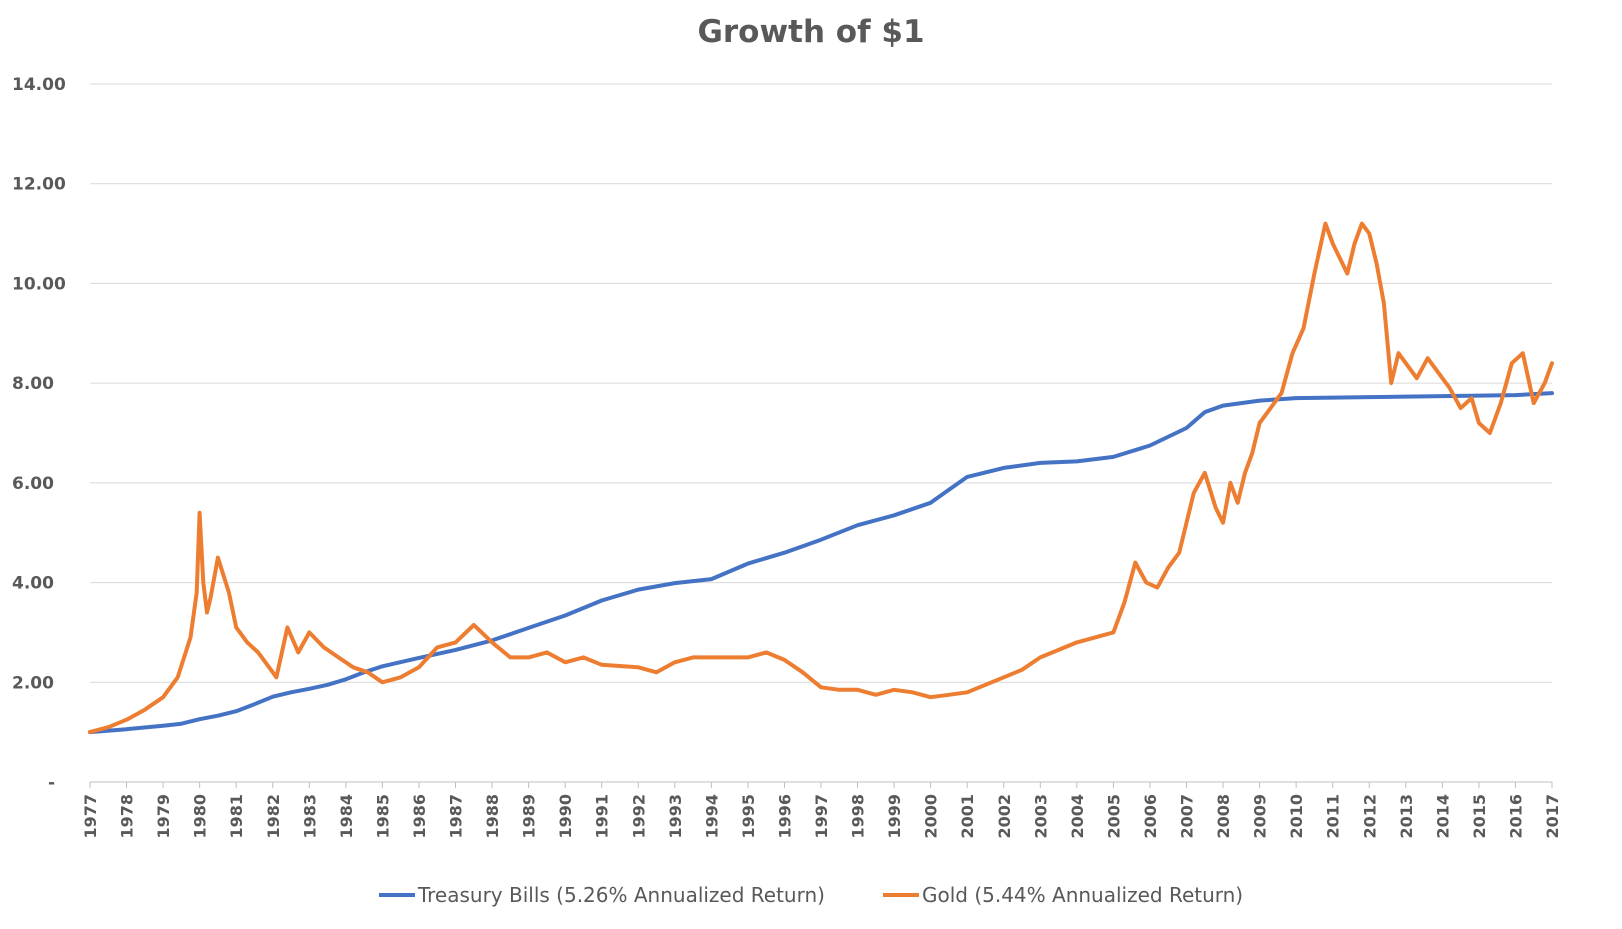 The image size is (1622, 929). What do you see at coordinates (1442, 816) in the screenshot?
I see `x-tick-label: 2014` at bounding box center [1442, 816].